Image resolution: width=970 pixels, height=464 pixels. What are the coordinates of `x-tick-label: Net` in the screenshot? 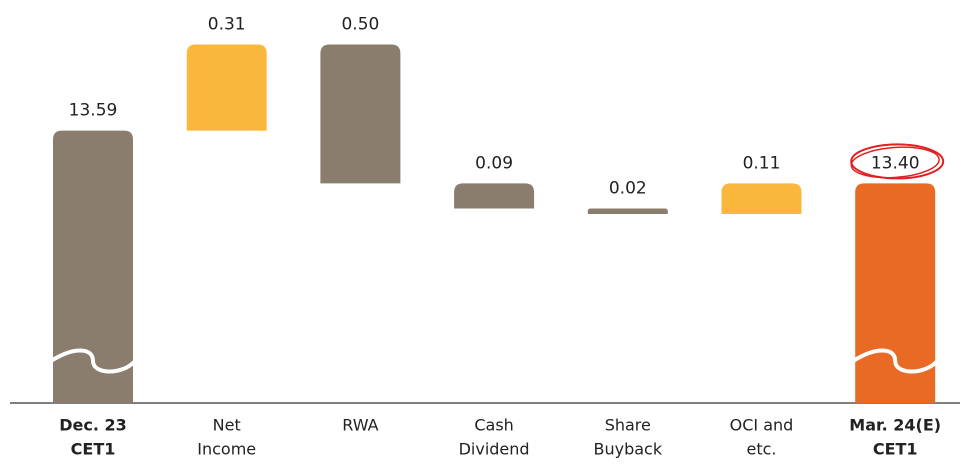 It's located at (227, 425).